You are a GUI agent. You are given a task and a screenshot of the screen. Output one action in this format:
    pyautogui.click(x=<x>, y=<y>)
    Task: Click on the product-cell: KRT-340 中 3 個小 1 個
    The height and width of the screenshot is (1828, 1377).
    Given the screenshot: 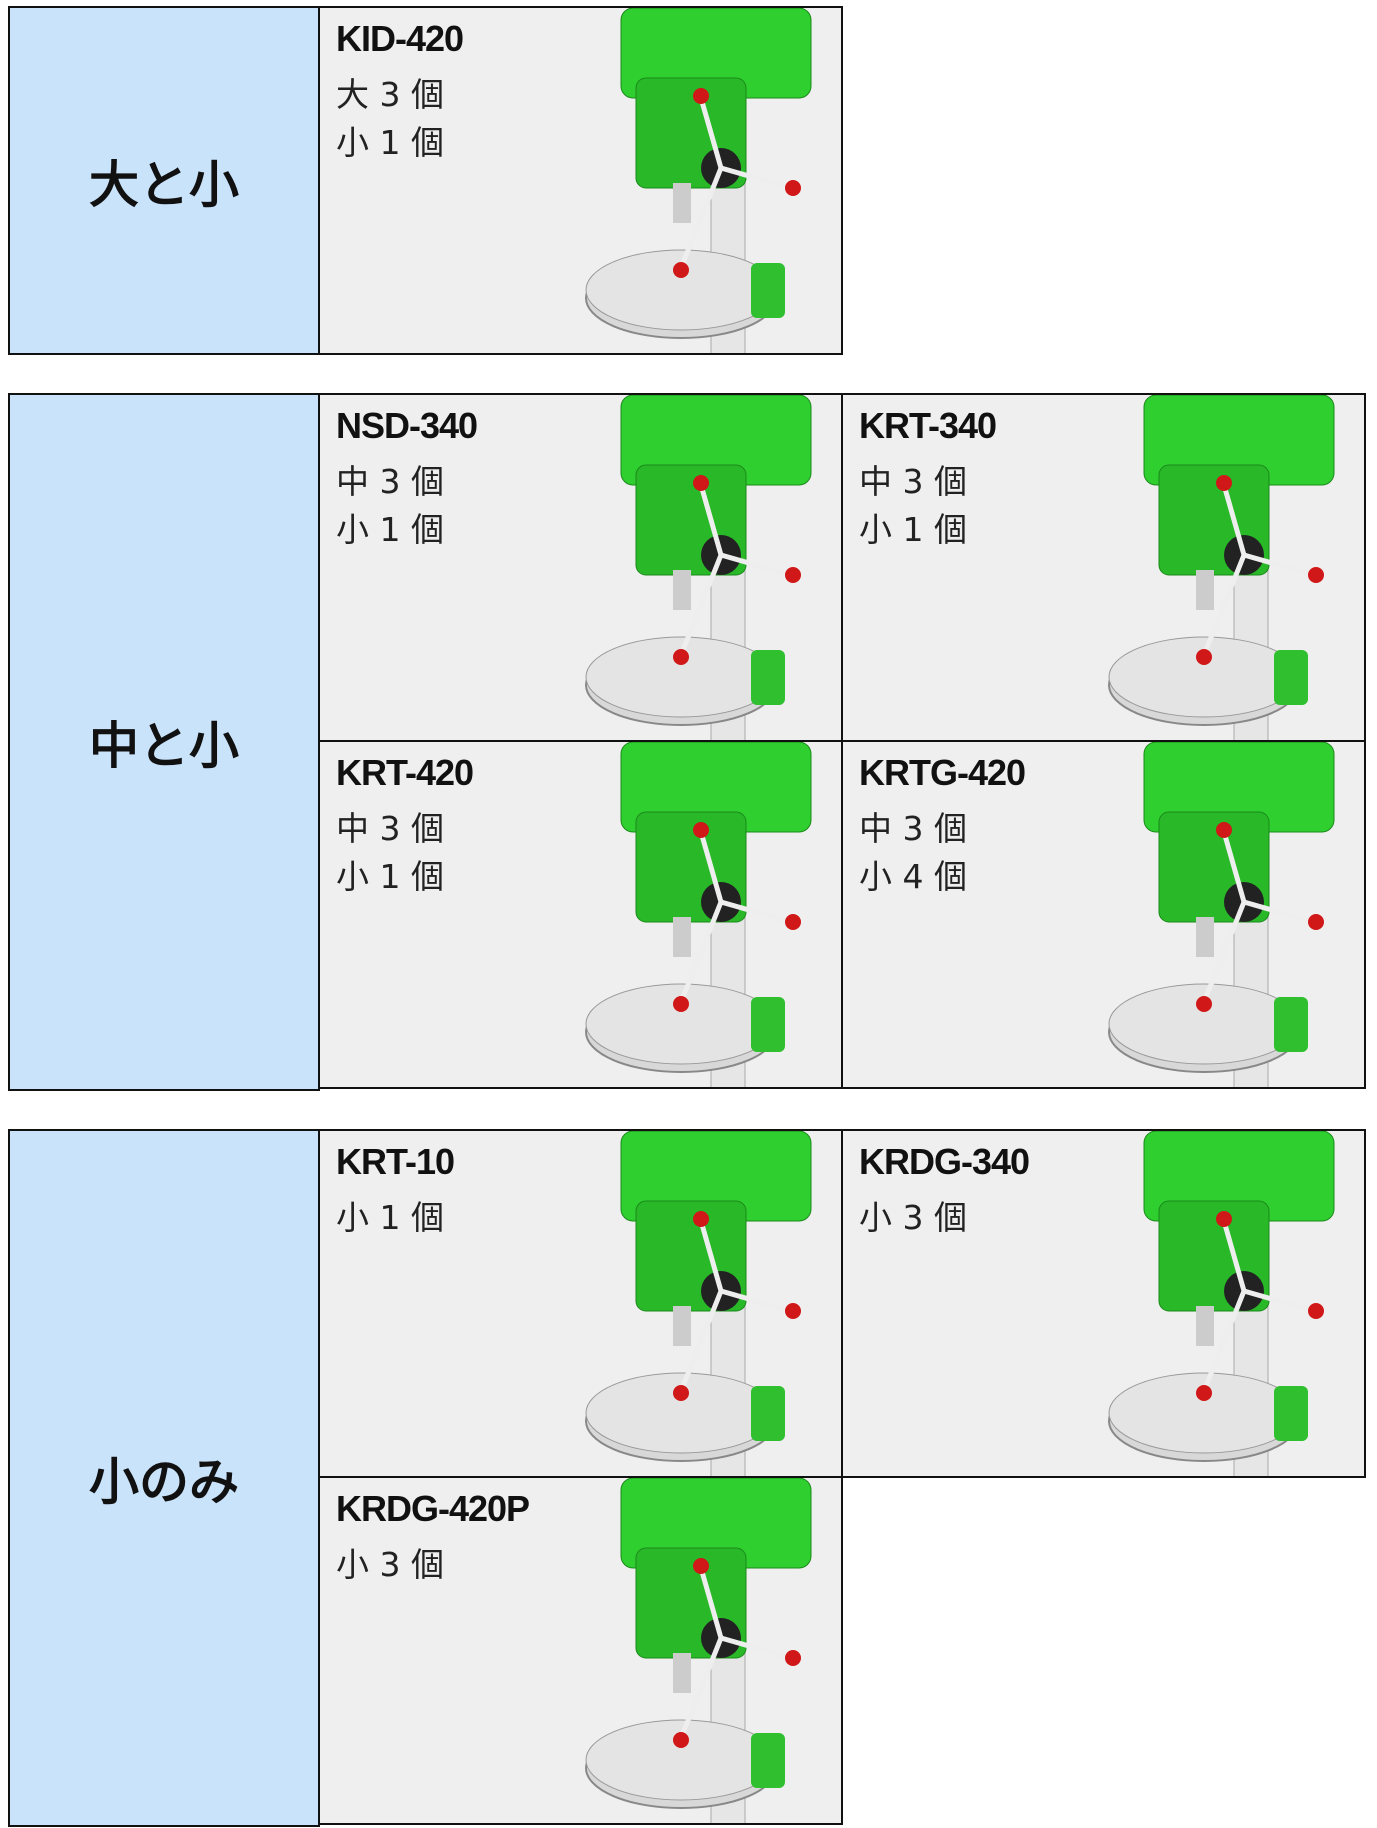 What is the action you would take?
    pyautogui.click(x=1103, y=567)
    